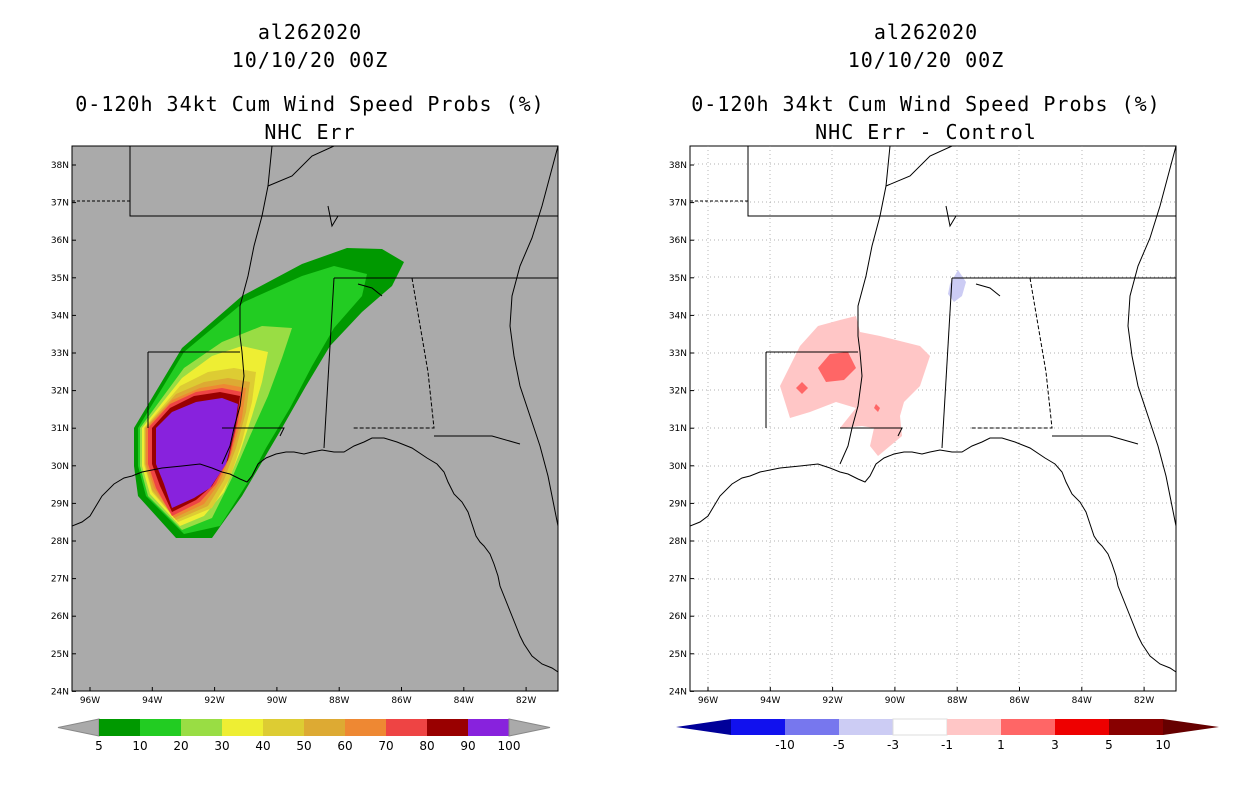 This screenshot has height=800, width=1236. What do you see at coordinates (60, 429) in the screenshot?
I see `lat-label: 31N` at bounding box center [60, 429].